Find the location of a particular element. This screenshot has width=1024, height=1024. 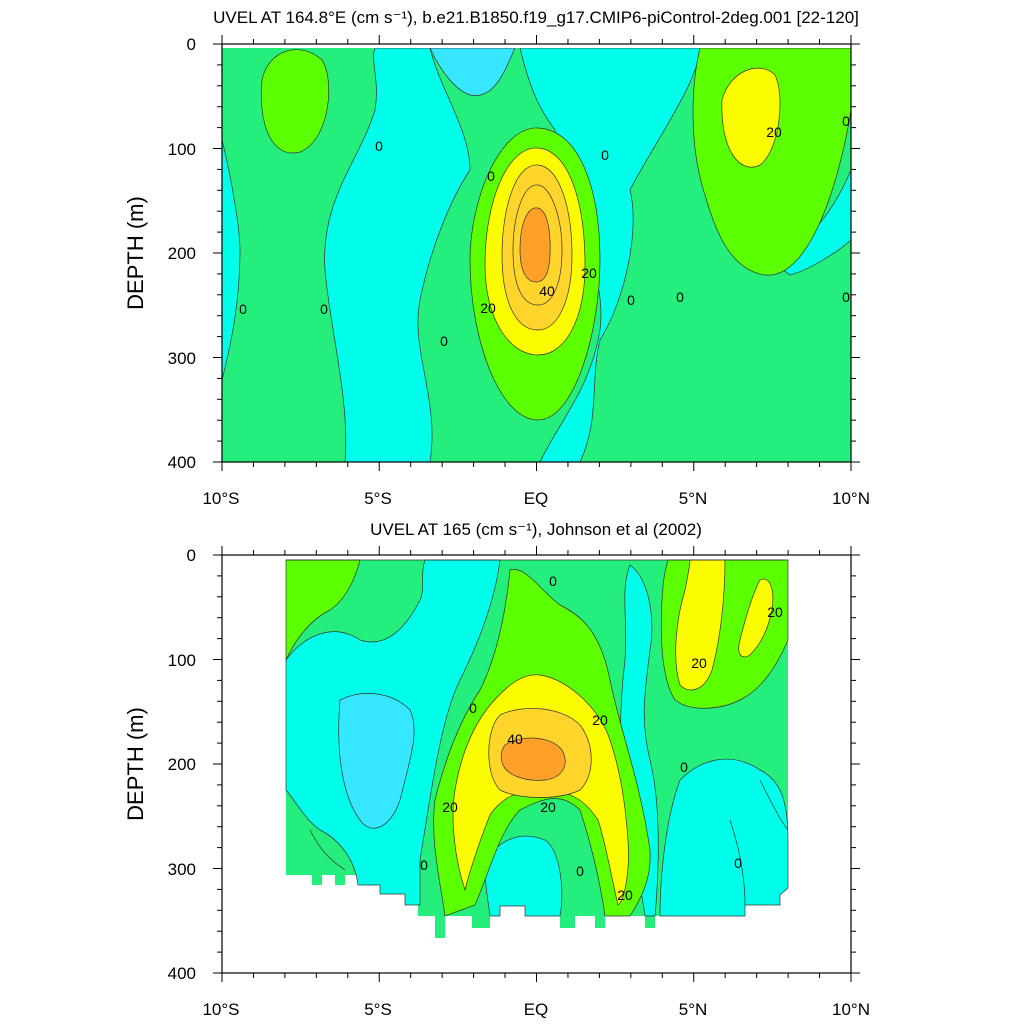

level-20-30-east2 is located at coordinates (756, 618).